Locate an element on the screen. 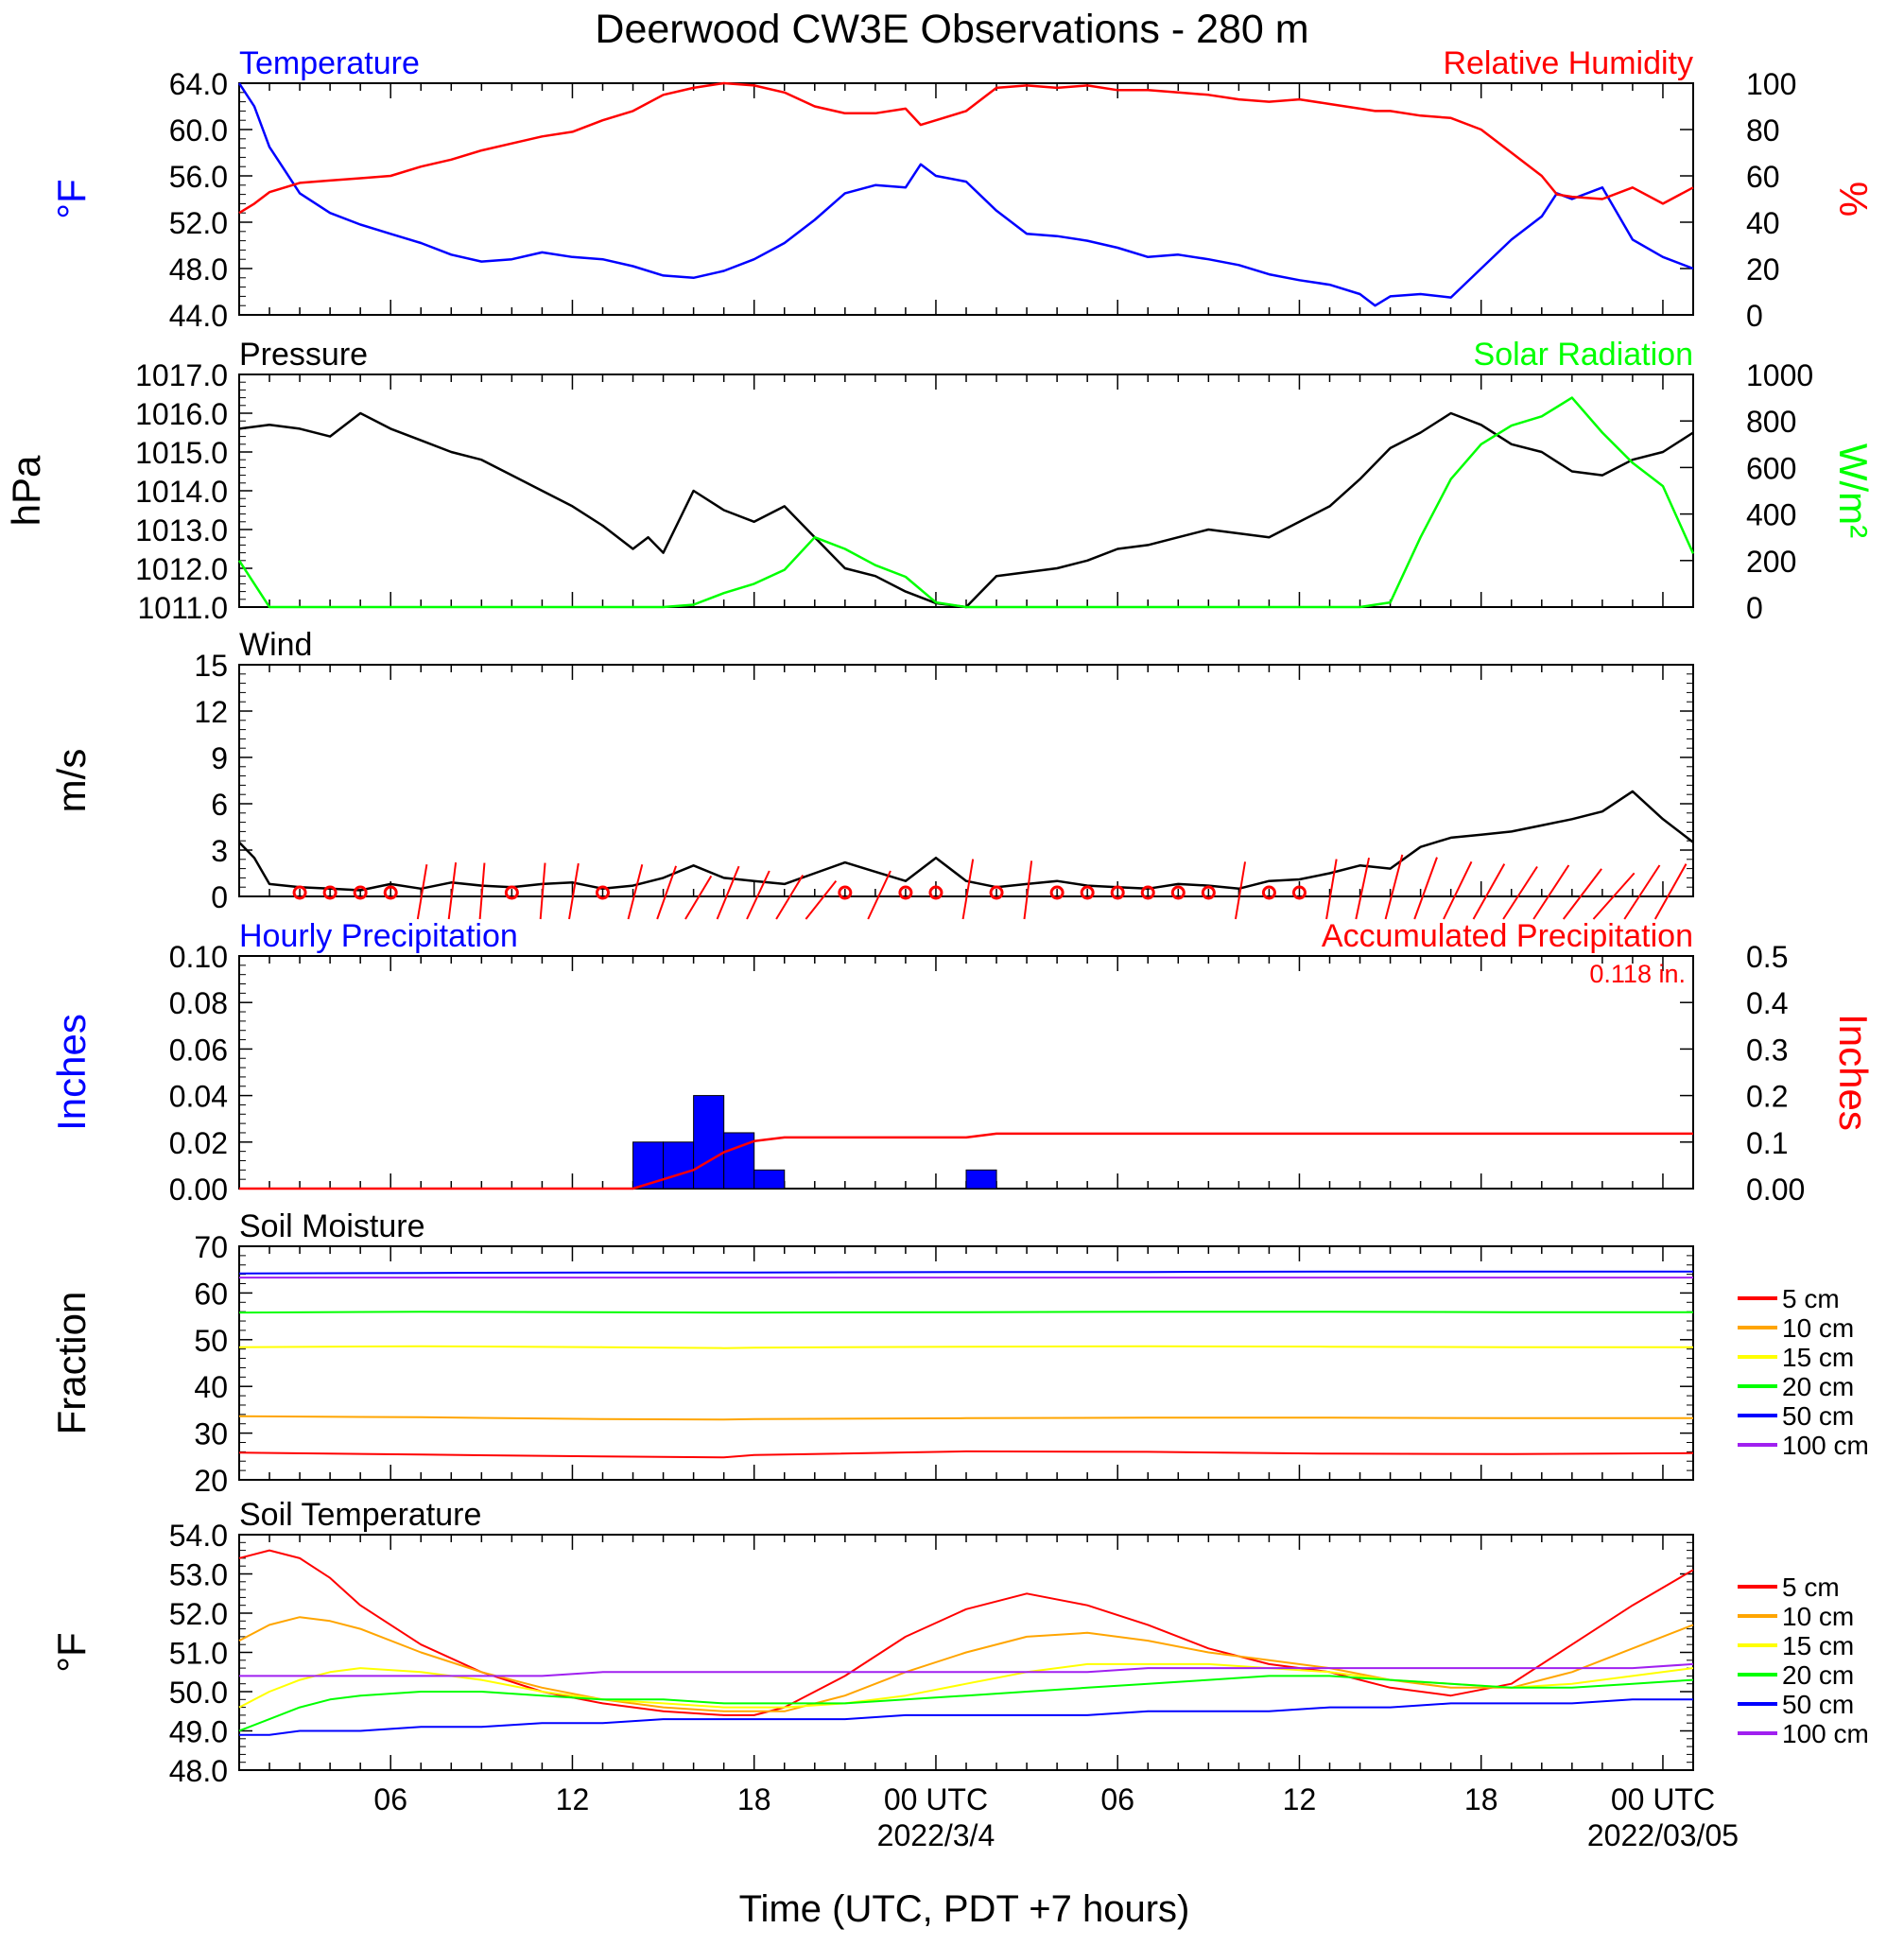 The image size is (1904, 1946). y-tick-label: 48.0 is located at coordinates (198, 270).